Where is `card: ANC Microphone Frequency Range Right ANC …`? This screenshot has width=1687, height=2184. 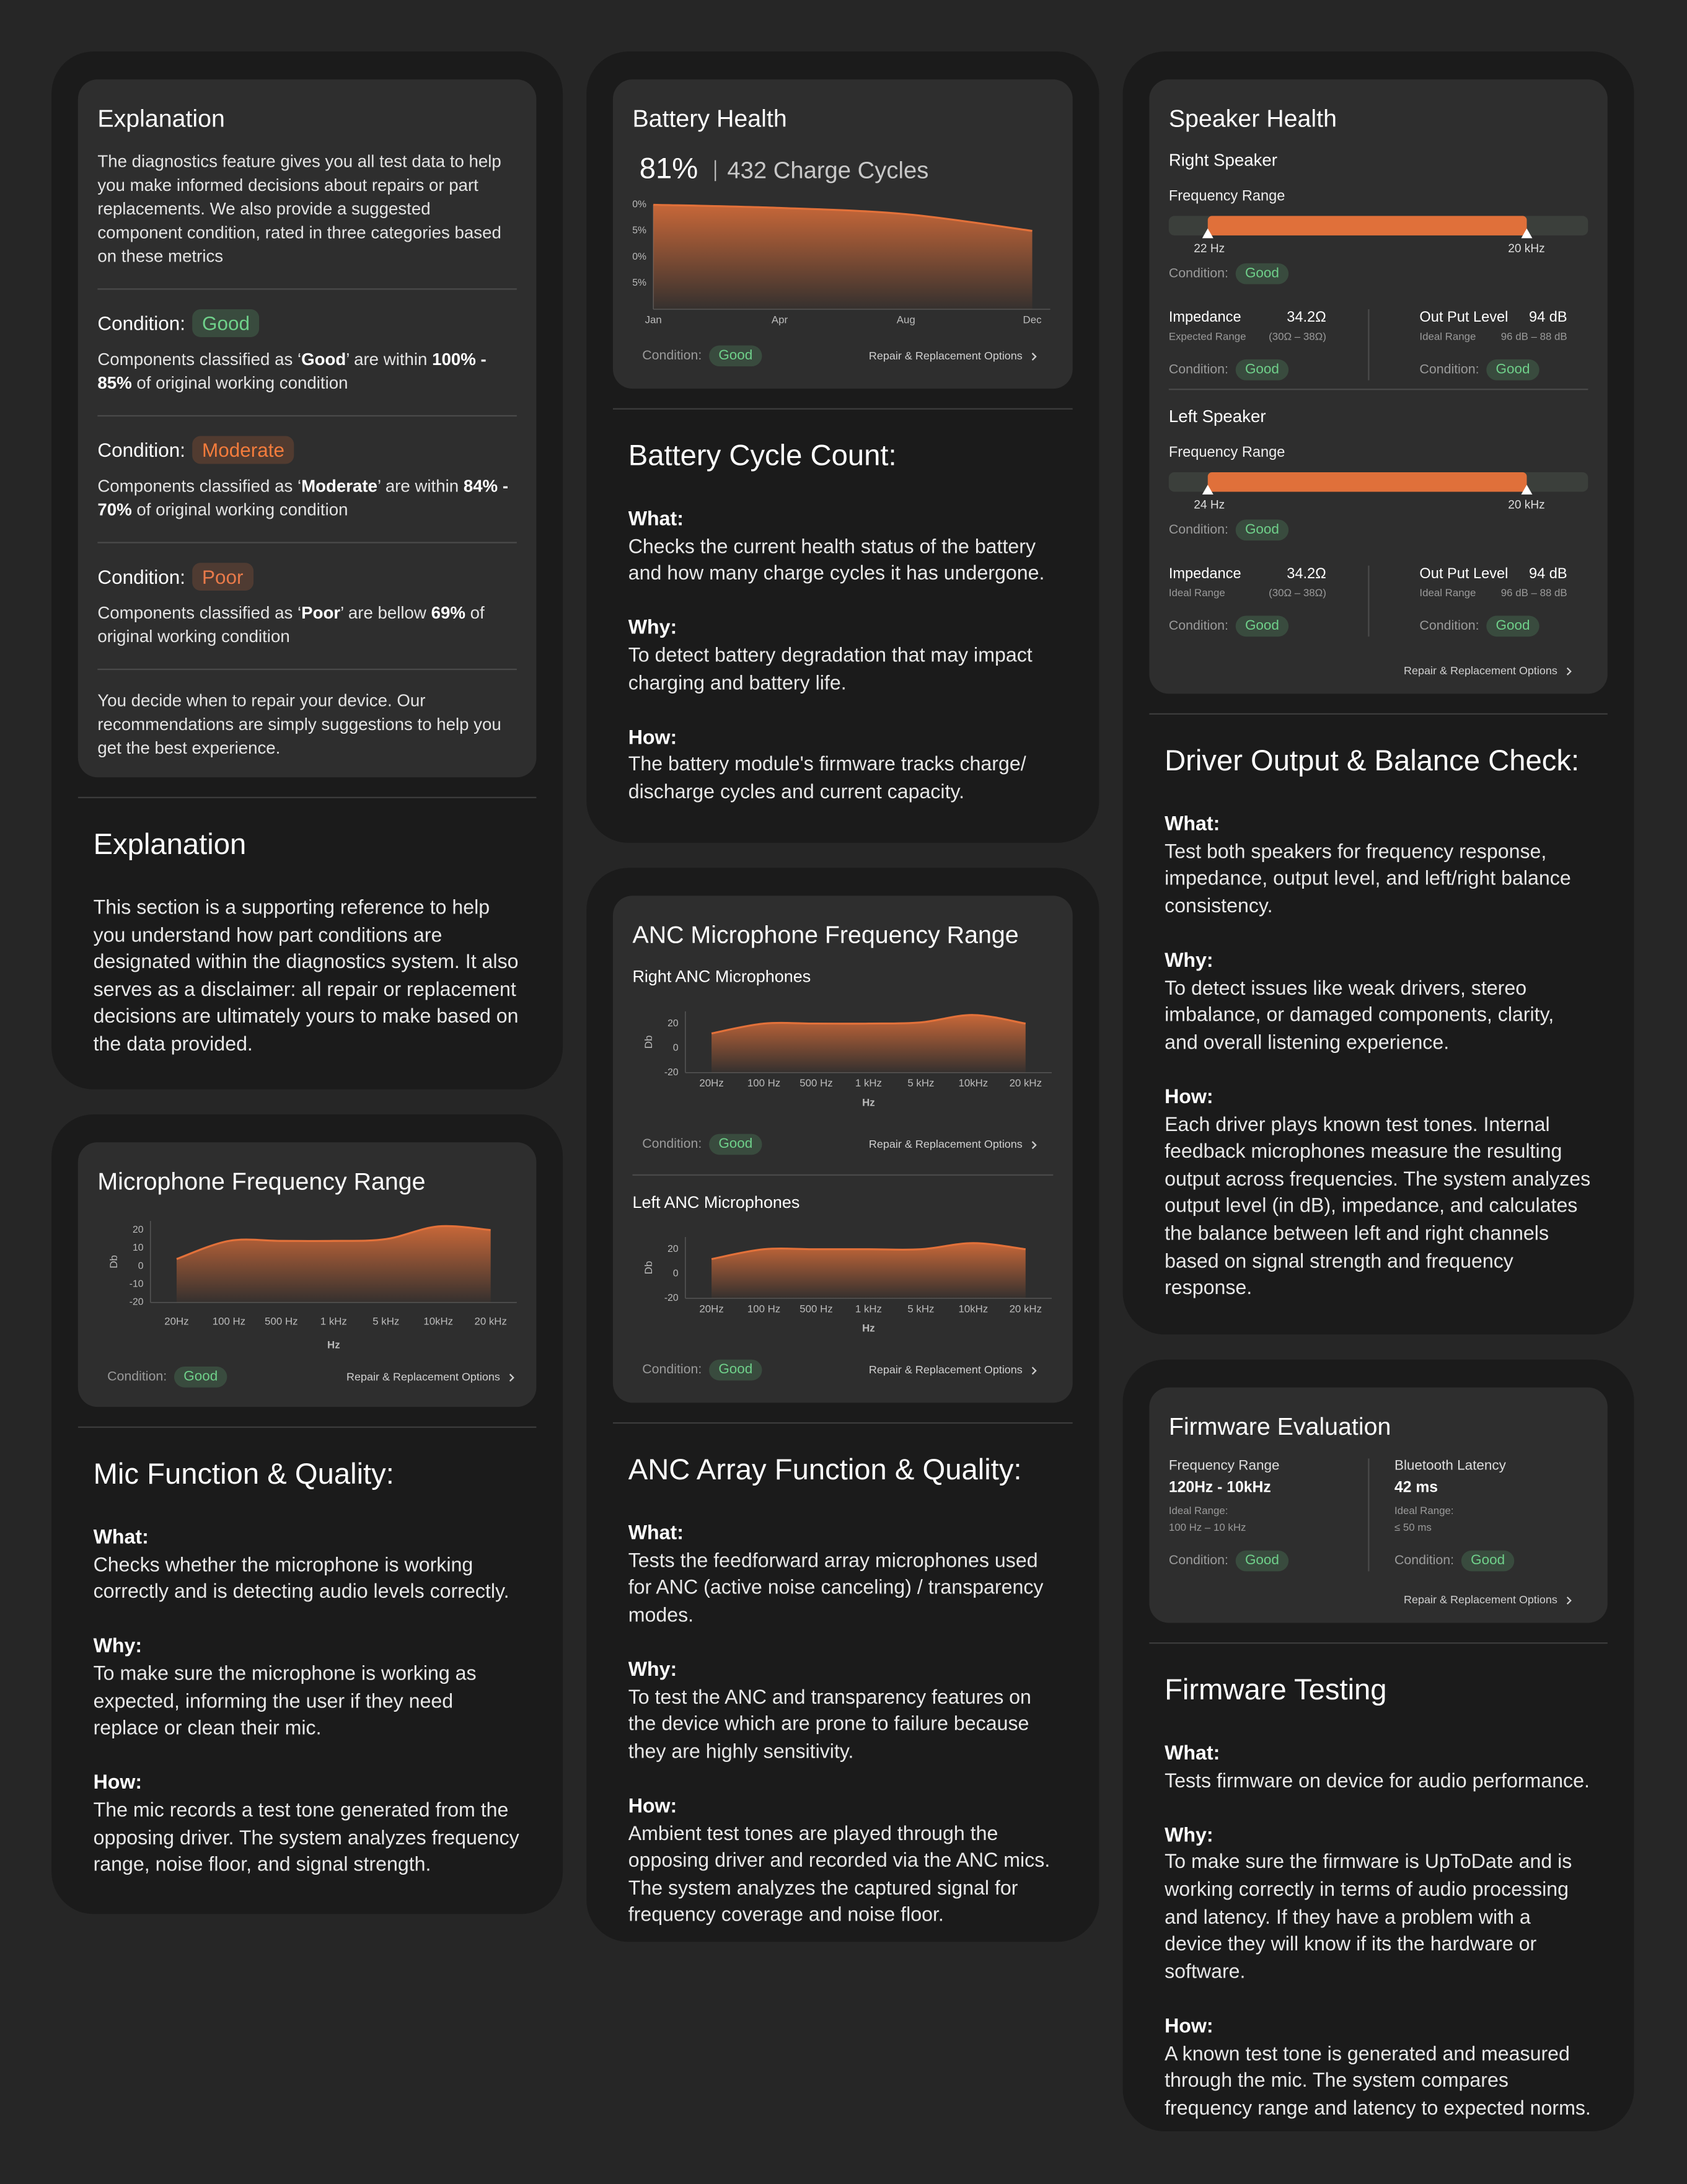 card: ANC Microphone Frequency Range Right ANC … is located at coordinates (842, 1405).